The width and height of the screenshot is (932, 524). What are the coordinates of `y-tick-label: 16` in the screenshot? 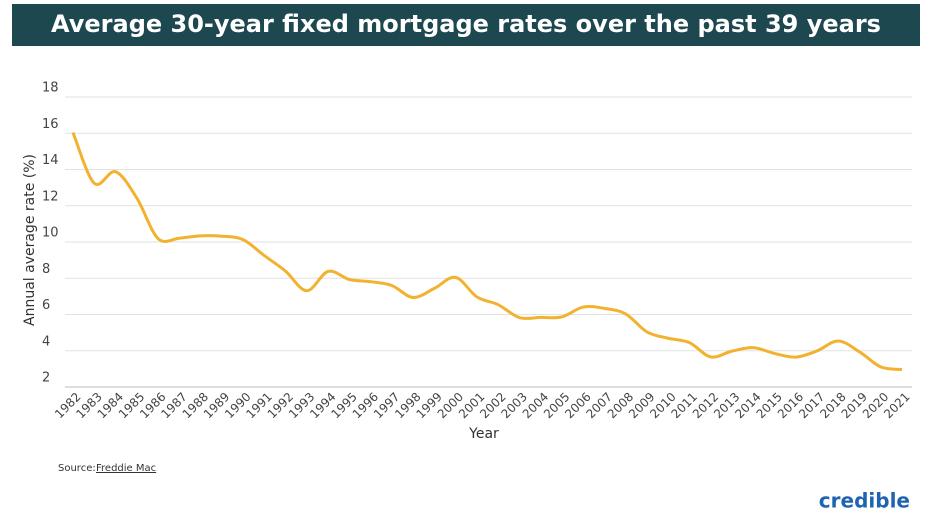 It's located at (50, 124).